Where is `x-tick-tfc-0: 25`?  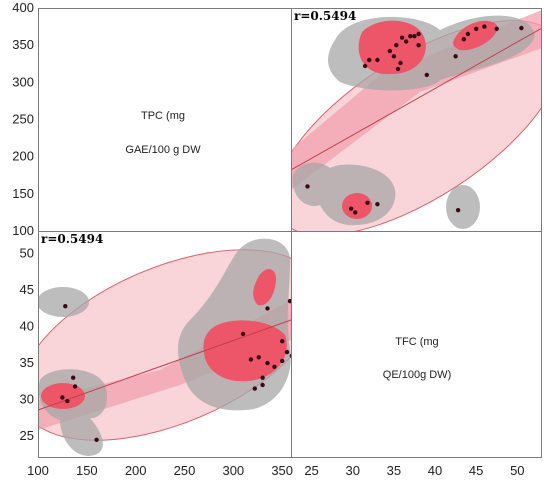 x-tick-tfc-0: 25 is located at coordinates (311, 470).